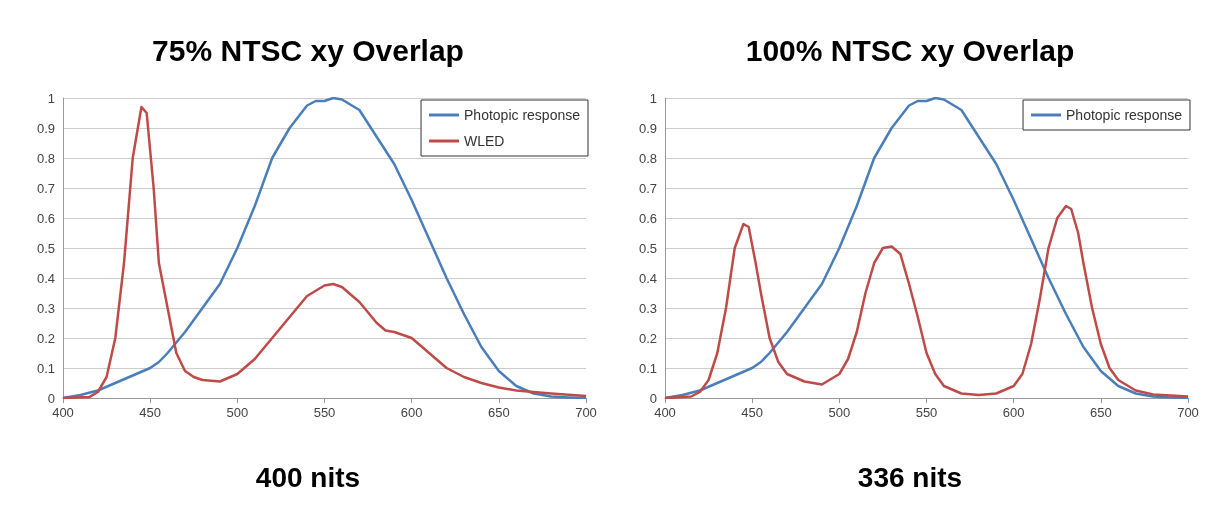 Image resolution: width=1218 pixels, height=511 pixels. I want to click on chart-title: 75% NTSC xy Overlap, so click(308, 50).